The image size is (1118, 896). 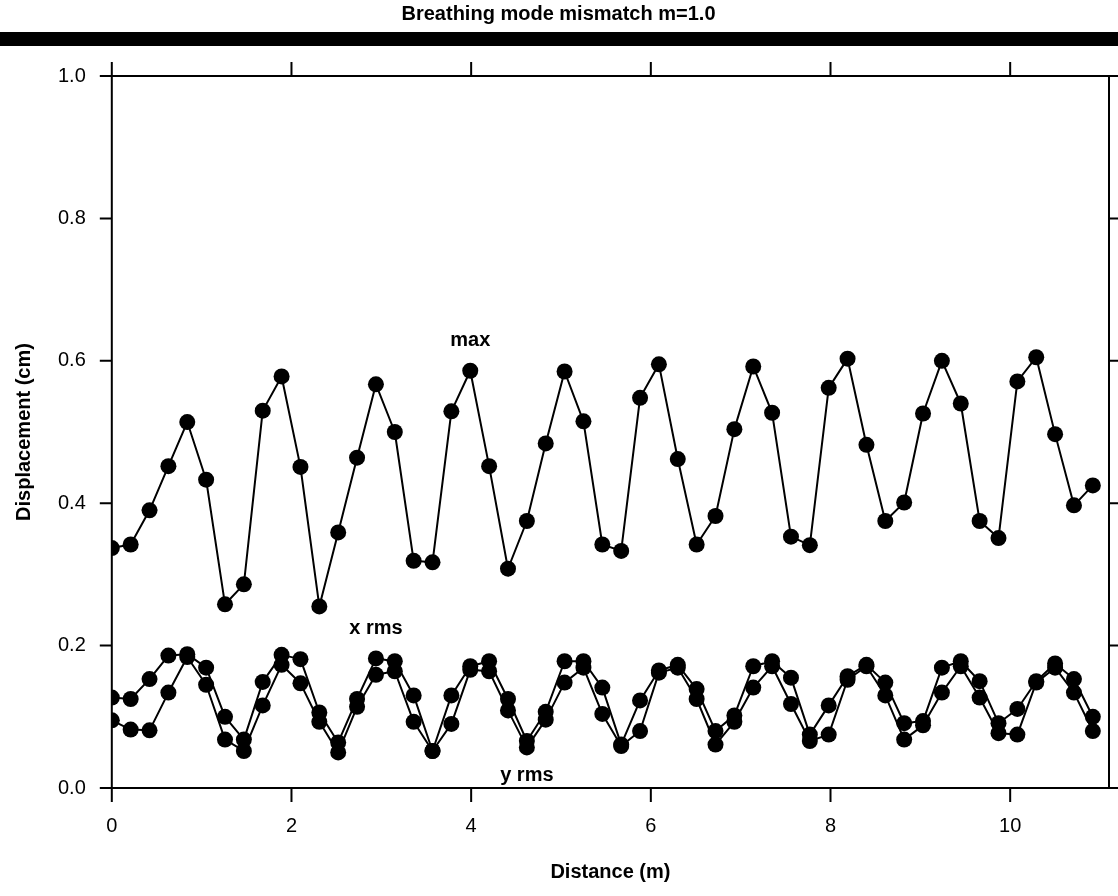 I want to click on y-tick-label: 0.6, so click(x=71, y=359).